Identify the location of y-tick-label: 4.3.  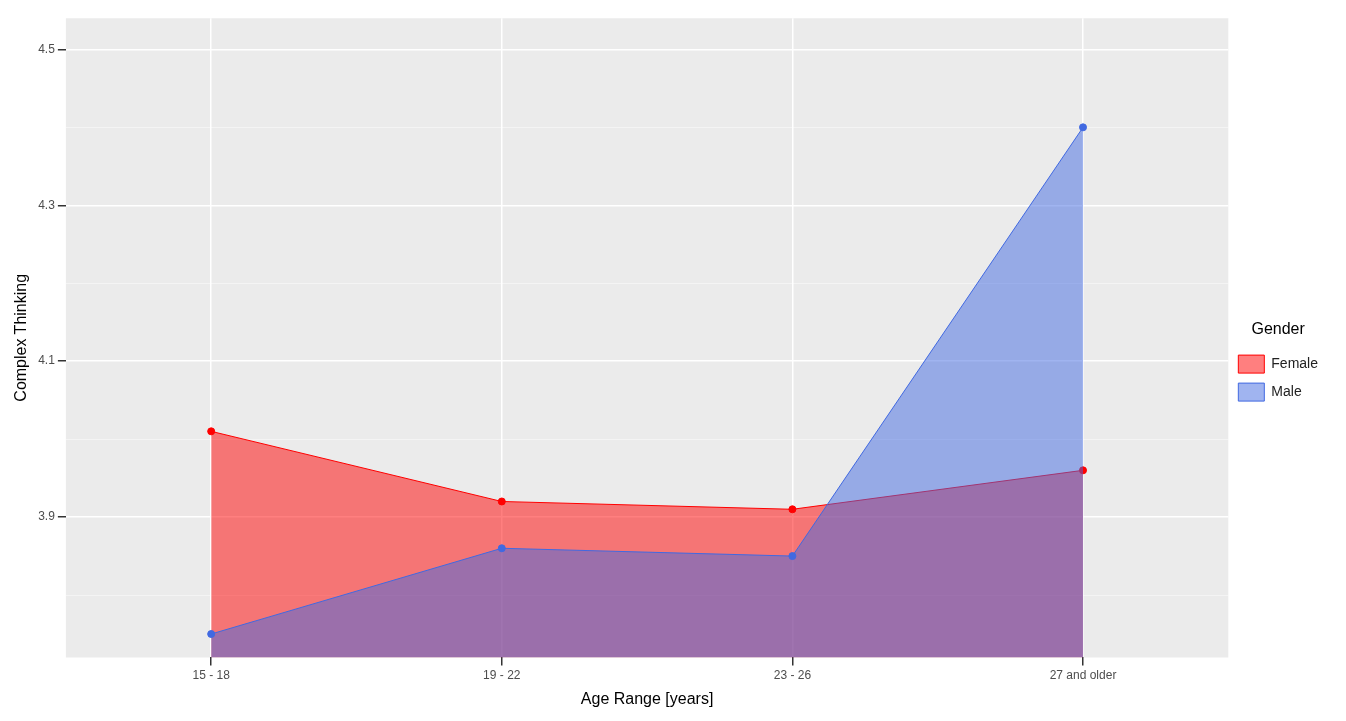
(47, 204).